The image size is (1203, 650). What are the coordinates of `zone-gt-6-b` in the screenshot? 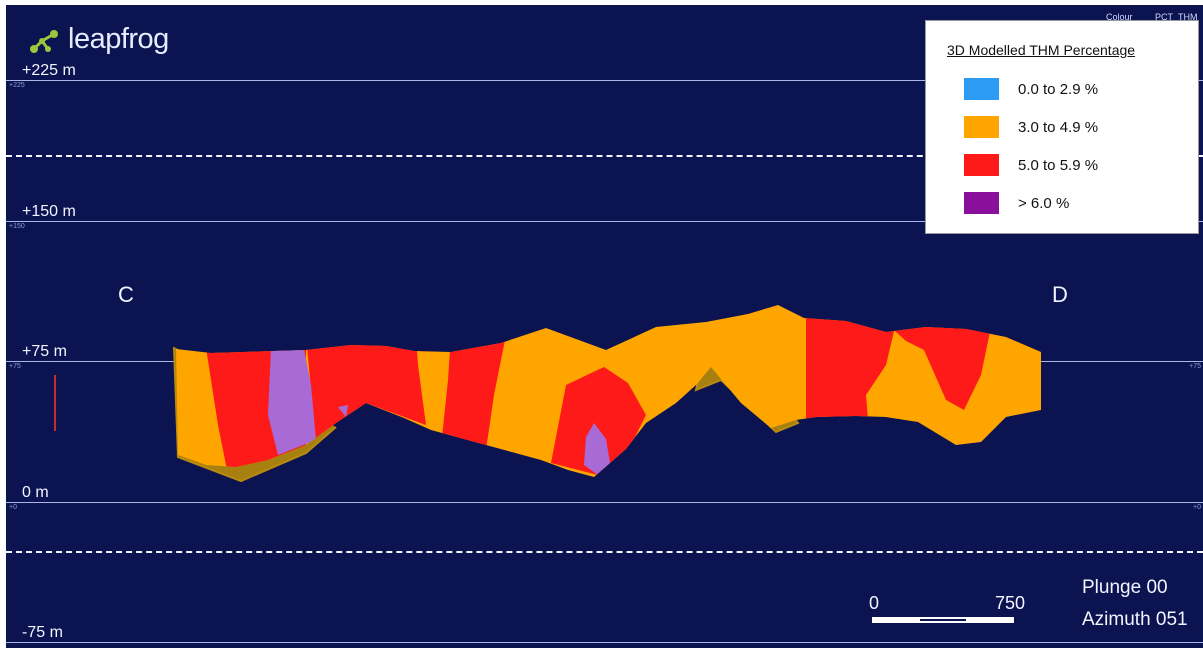 It's located at (343, 411).